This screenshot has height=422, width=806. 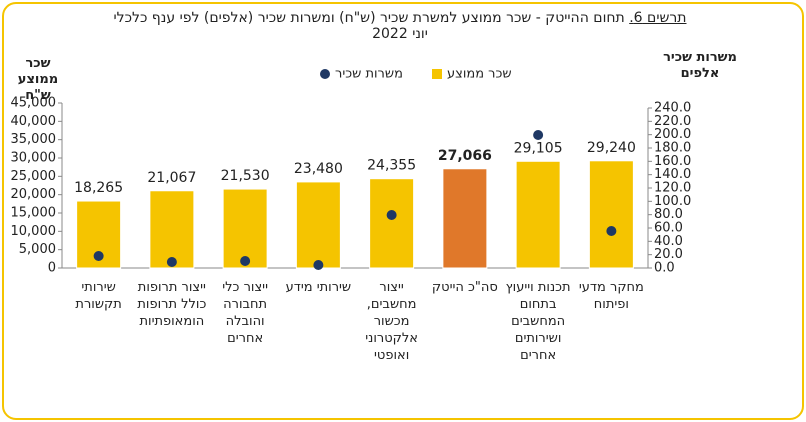 What do you see at coordinates (34, 121) in the screenshot?
I see `y-tick-label: 40,000` at bounding box center [34, 121].